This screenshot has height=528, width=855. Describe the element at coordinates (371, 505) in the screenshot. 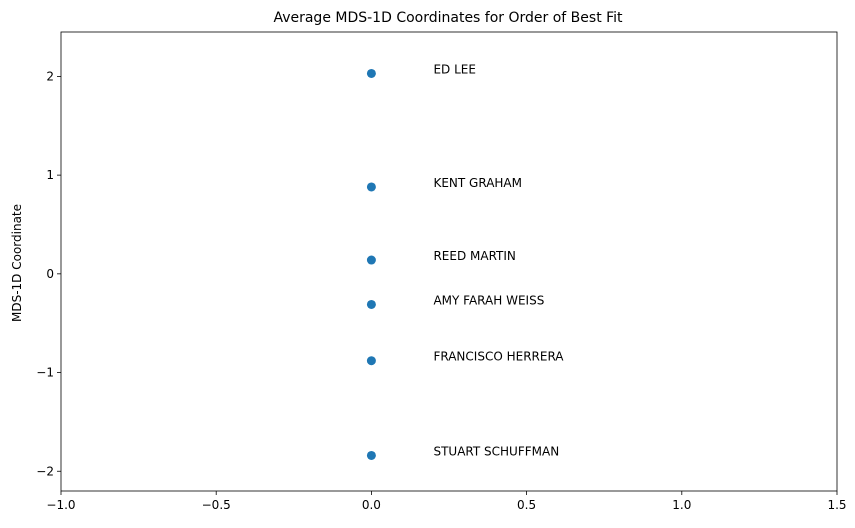

I see `x-tick-label: 0.0` at that location.